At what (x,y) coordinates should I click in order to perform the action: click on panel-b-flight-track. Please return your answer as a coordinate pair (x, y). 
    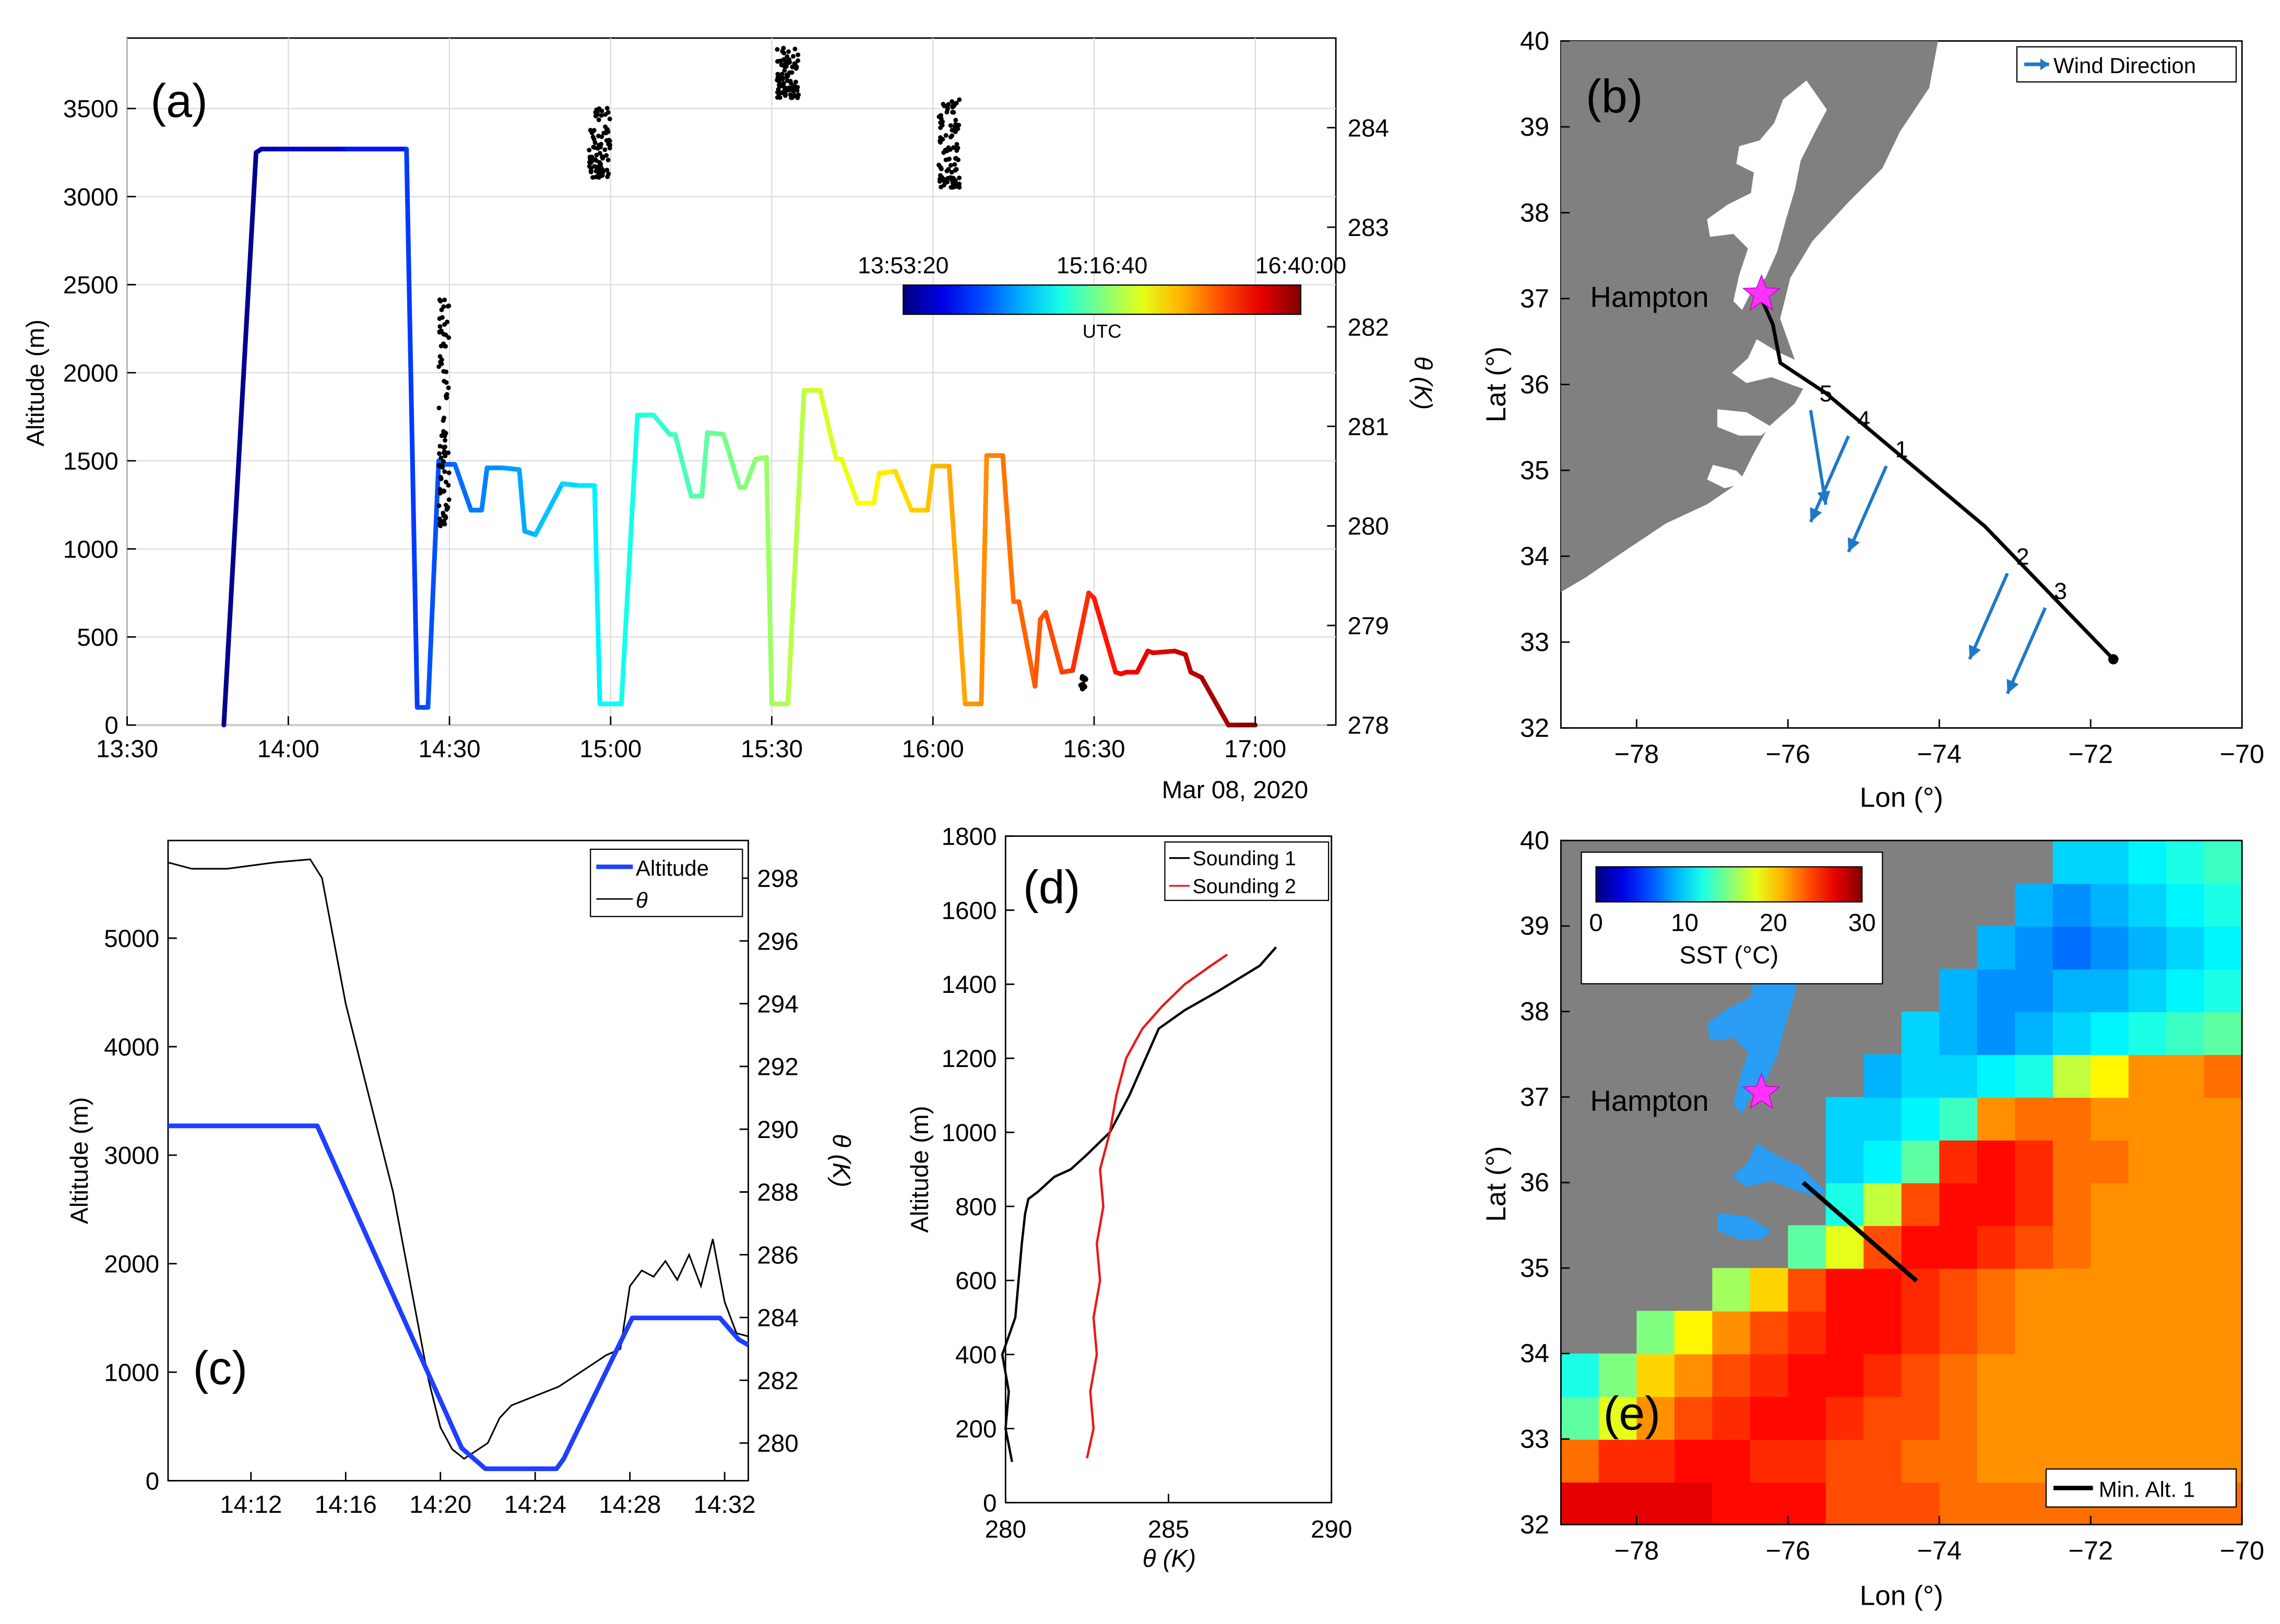
    Looking at the image, I should click on (1938, 477).